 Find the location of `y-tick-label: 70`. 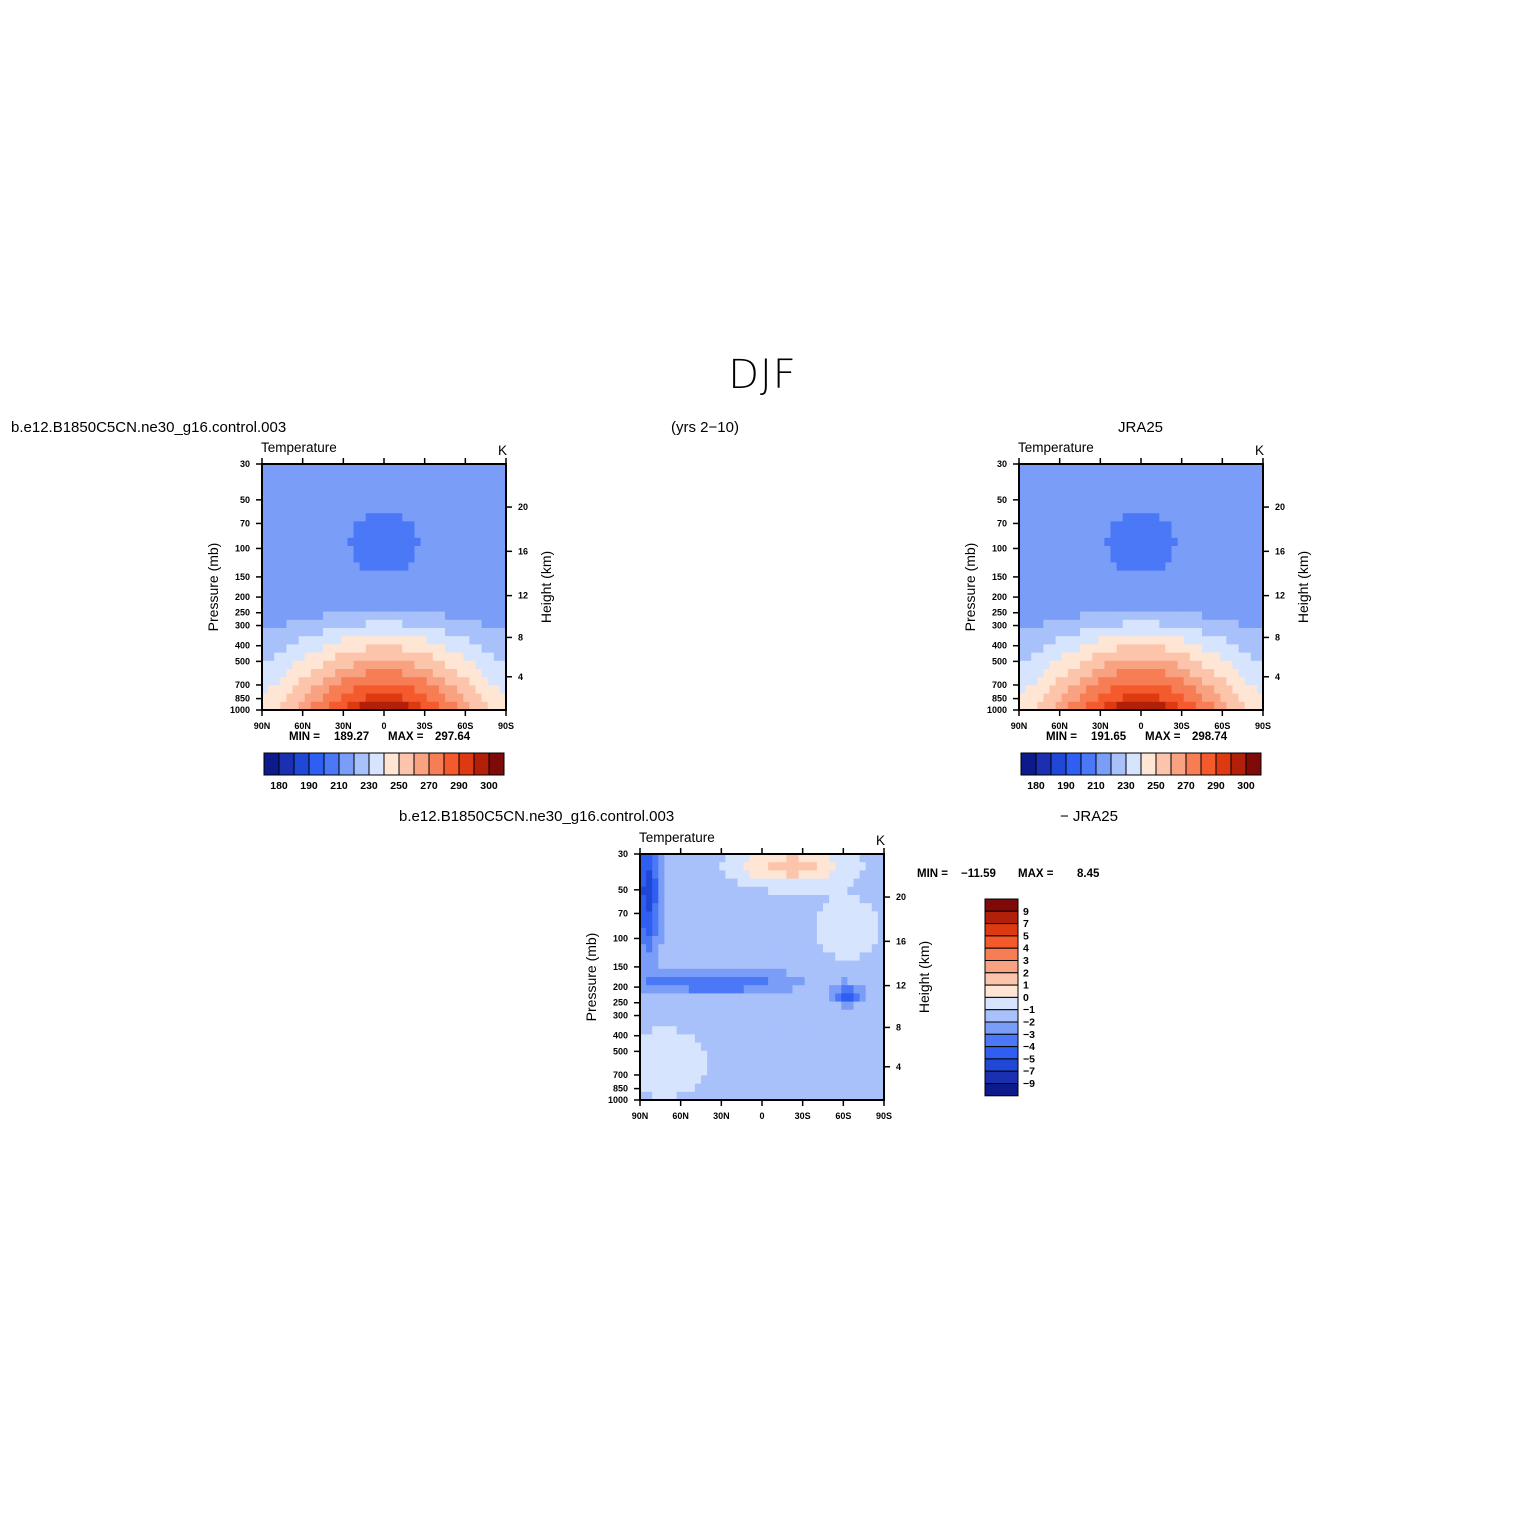

y-tick-label: 70 is located at coordinates (623, 913).